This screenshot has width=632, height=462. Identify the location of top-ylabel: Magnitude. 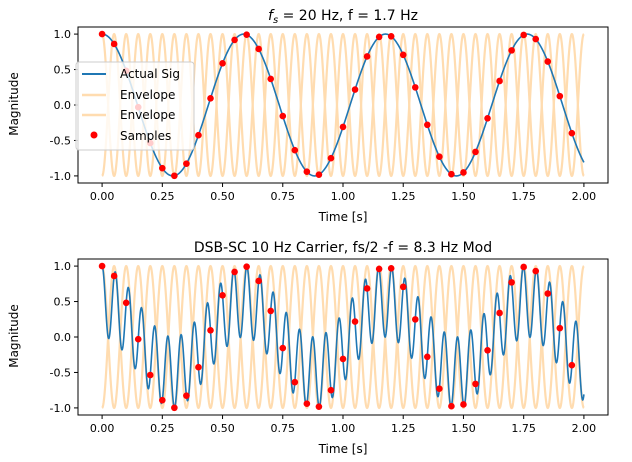
(14, 104).